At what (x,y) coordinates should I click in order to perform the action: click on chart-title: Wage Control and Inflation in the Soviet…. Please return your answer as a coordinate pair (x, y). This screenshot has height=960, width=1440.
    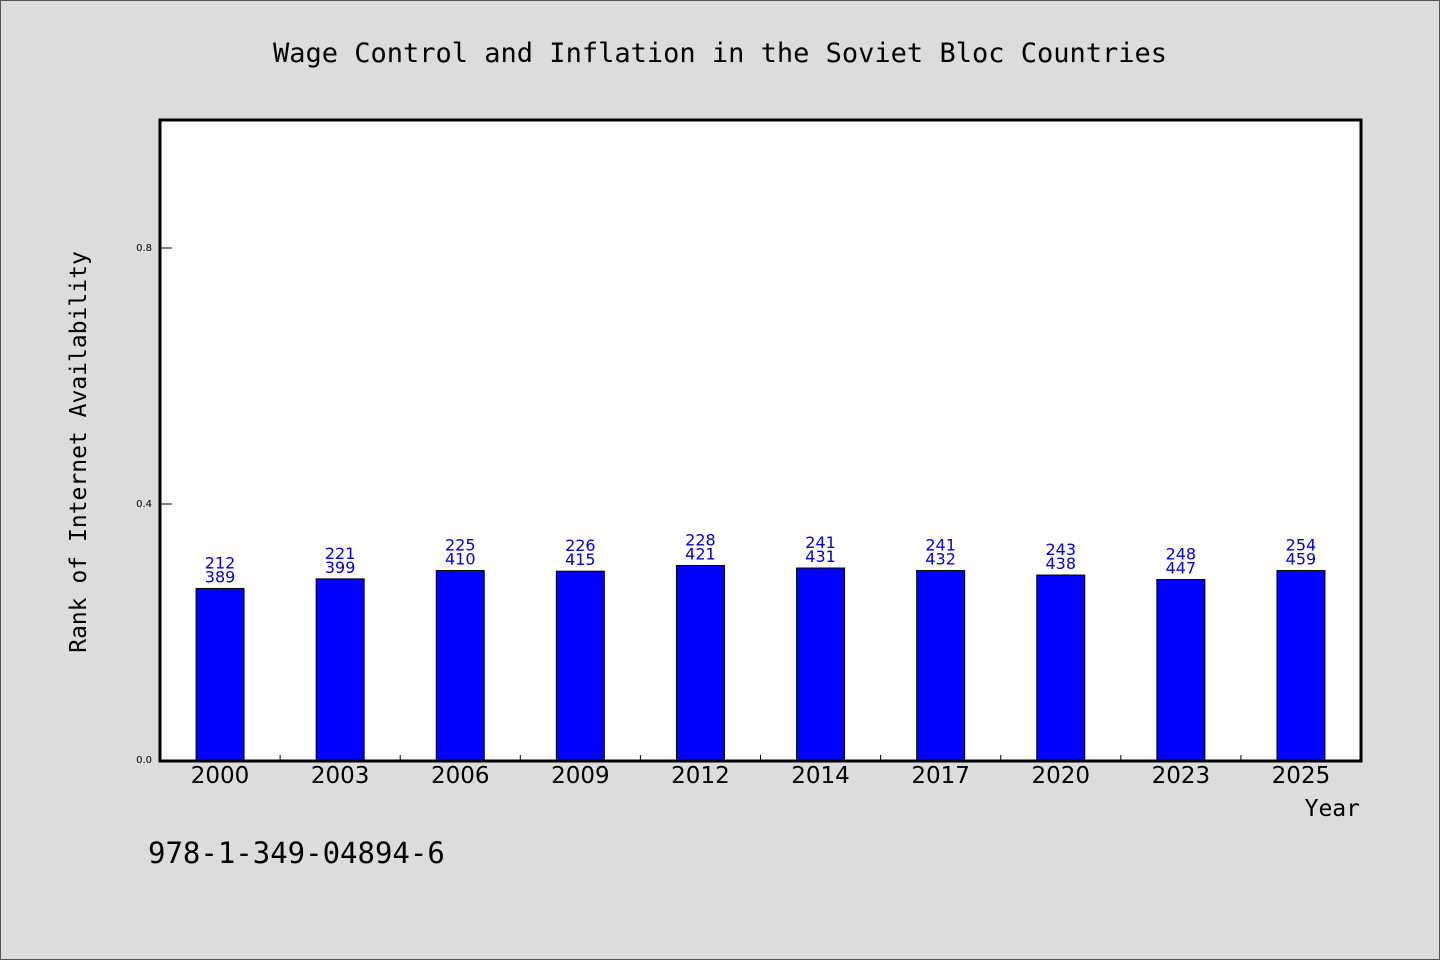
    Looking at the image, I should click on (720, 53).